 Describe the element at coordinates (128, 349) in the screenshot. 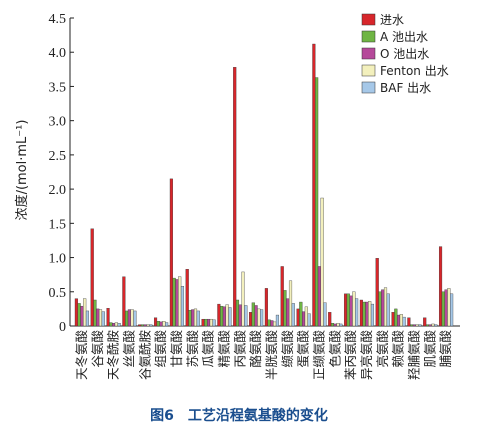

I see `x-tick-label: 丝氨酸` at that location.